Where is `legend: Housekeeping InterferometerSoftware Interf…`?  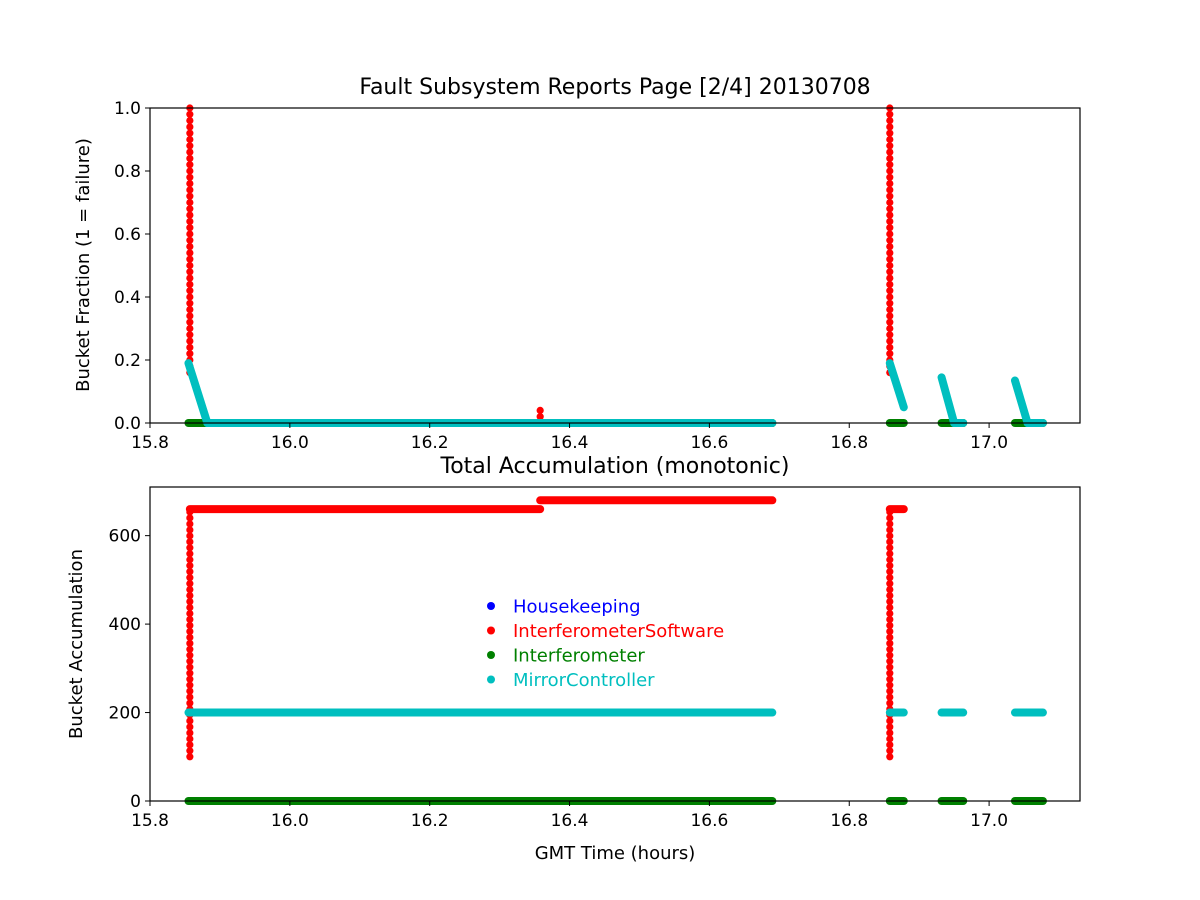 legend: Housekeeping InterferometerSoftware Interf… is located at coordinates (605, 644).